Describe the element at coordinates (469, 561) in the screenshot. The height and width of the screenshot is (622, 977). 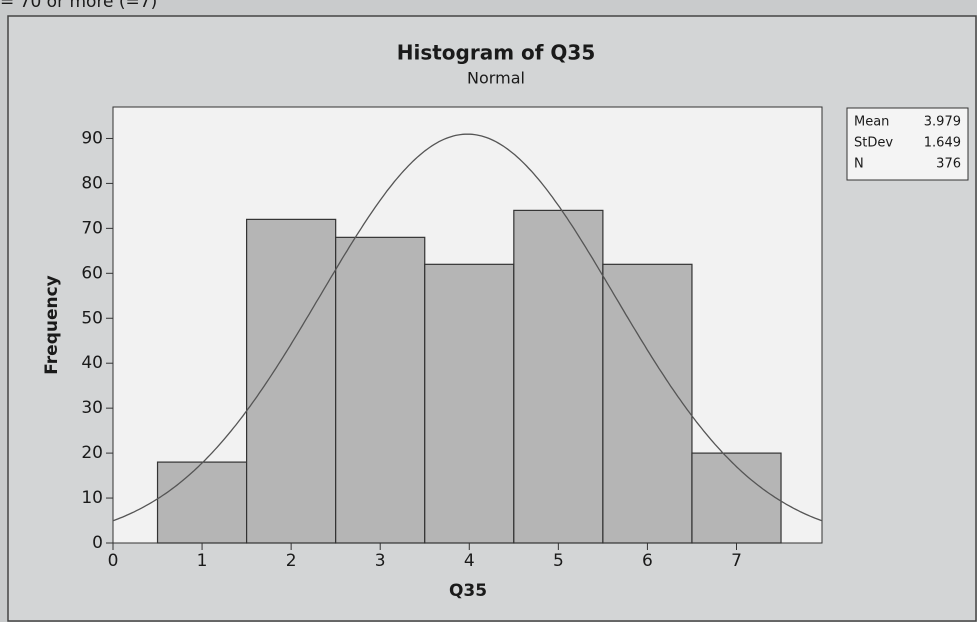
I see `x-tick-label: 4` at that location.